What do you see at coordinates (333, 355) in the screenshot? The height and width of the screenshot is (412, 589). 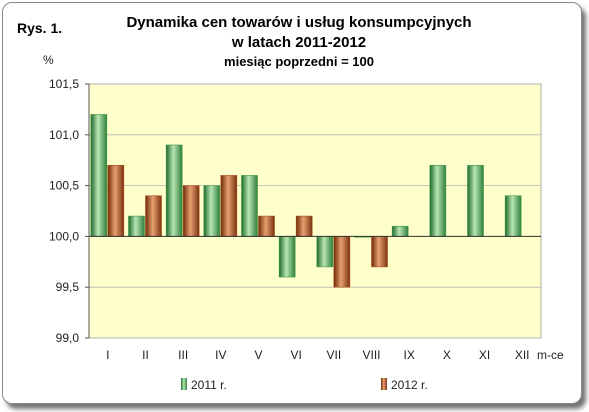 I see `x-tick-label: VII` at bounding box center [333, 355].